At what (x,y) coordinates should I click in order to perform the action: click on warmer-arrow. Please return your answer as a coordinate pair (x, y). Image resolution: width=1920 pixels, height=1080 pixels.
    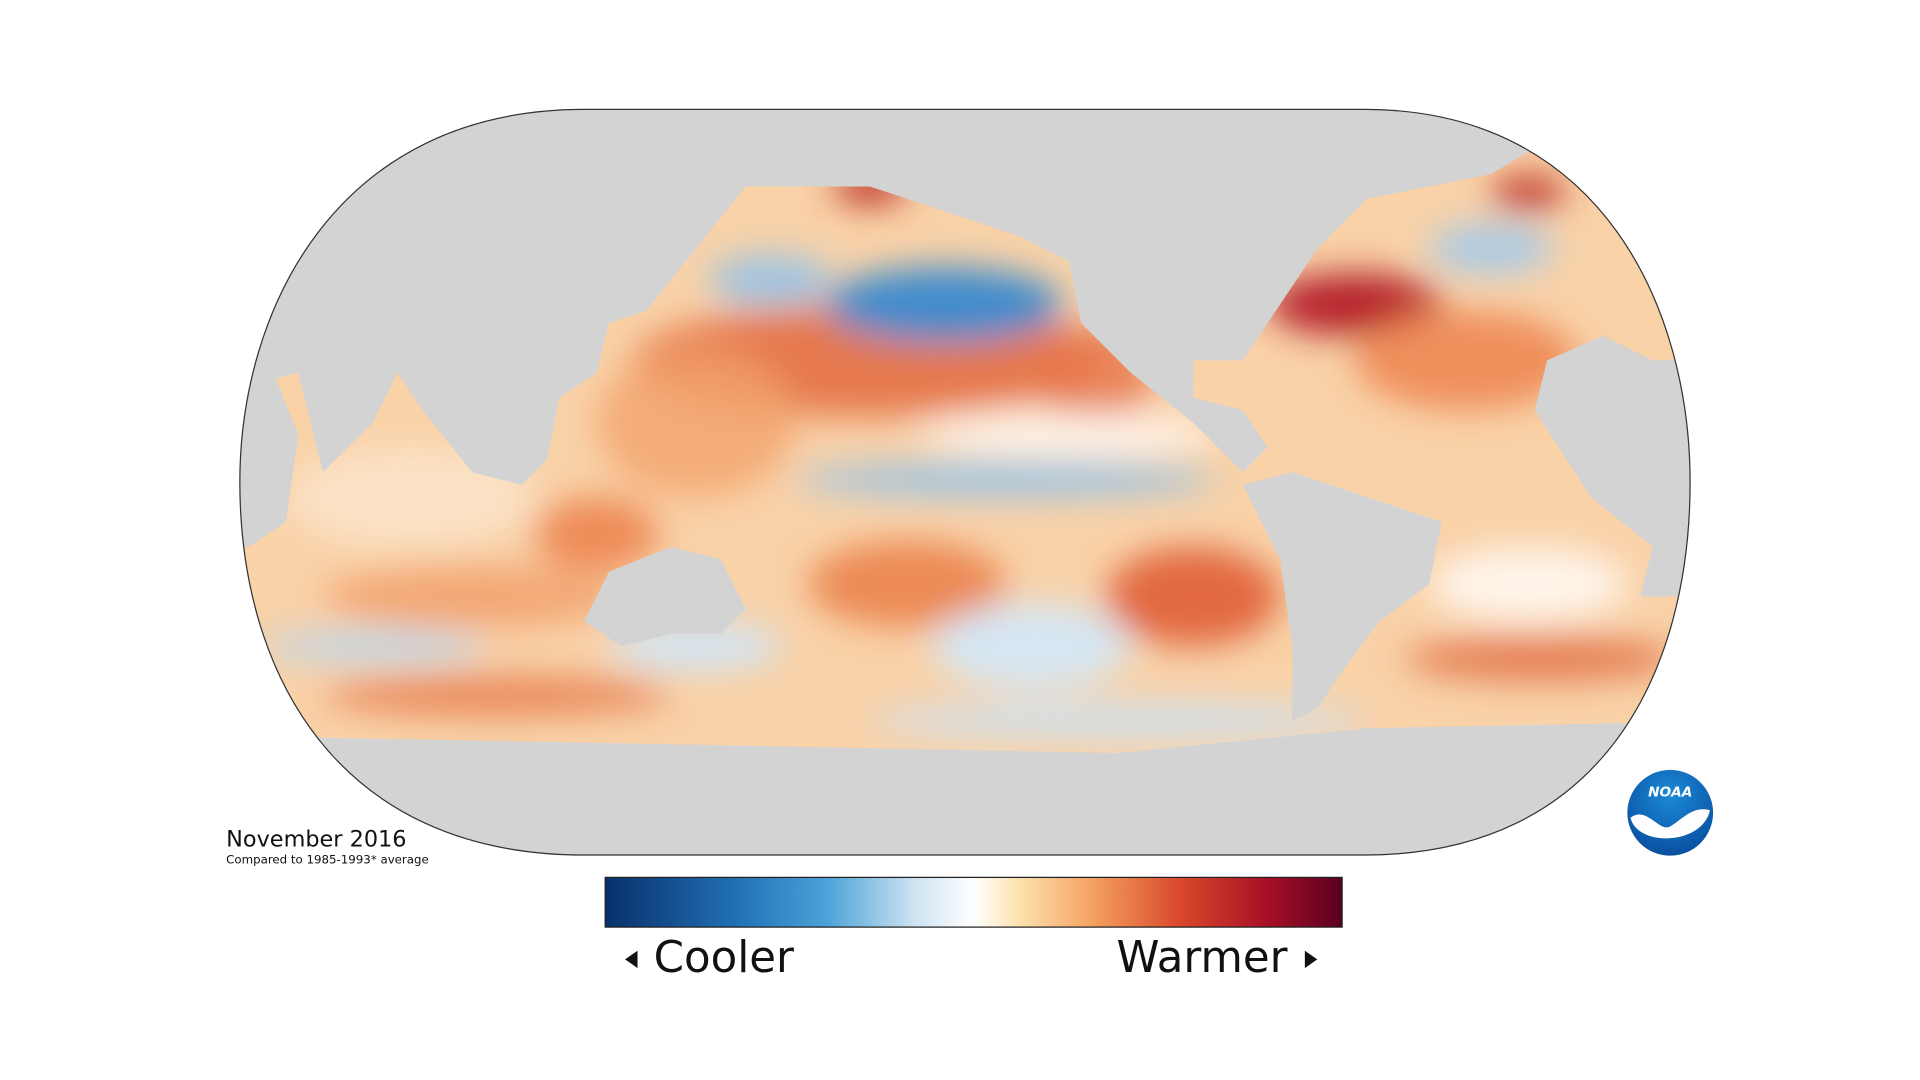
    Looking at the image, I should click on (1311, 959).